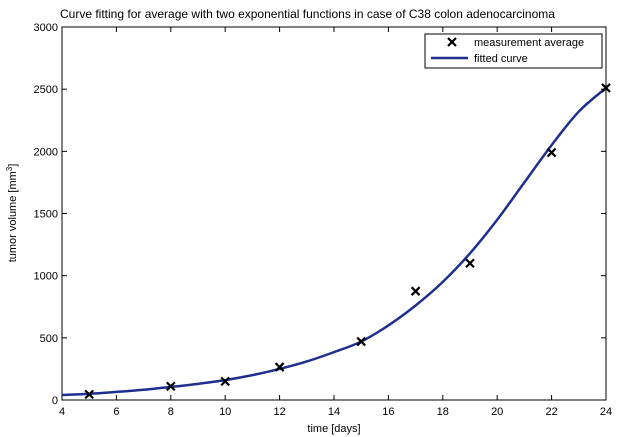 This screenshot has height=437, width=622. What do you see at coordinates (497, 412) in the screenshot?
I see `x-tick-label: 20` at bounding box center [497, 412].